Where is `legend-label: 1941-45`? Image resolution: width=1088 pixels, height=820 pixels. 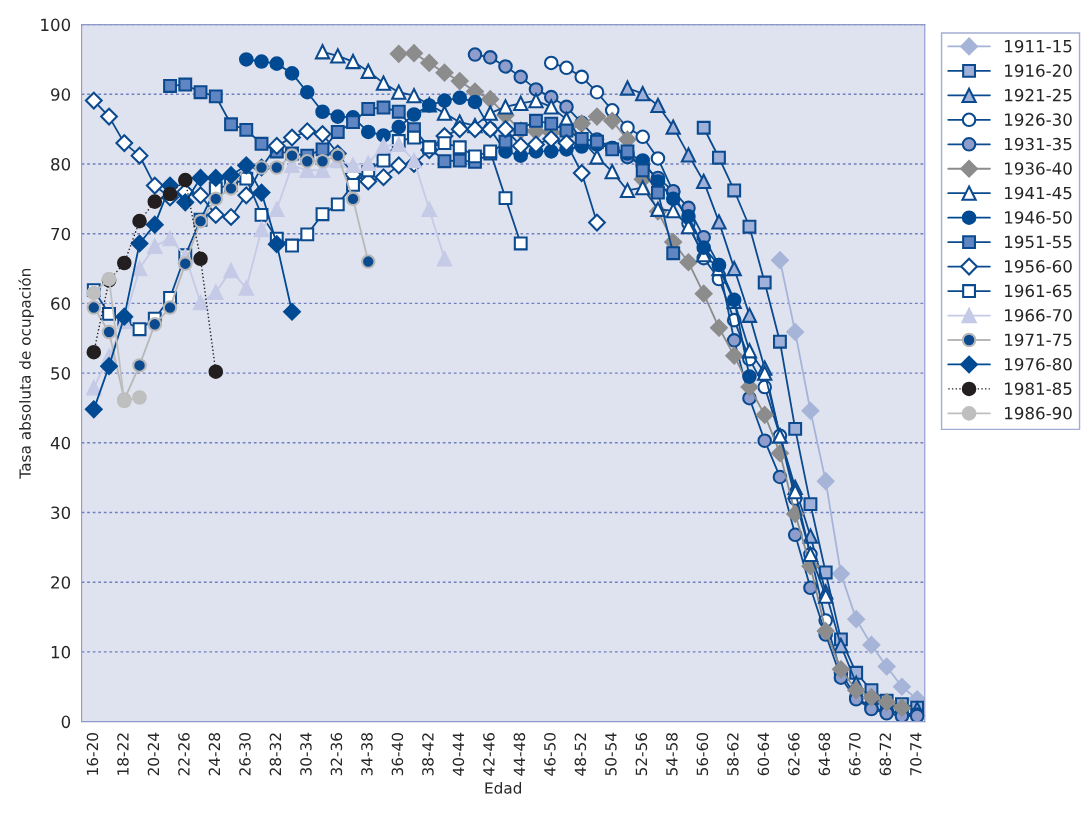 legend-label: 1941-45 is located at coordinates (1038, 193).